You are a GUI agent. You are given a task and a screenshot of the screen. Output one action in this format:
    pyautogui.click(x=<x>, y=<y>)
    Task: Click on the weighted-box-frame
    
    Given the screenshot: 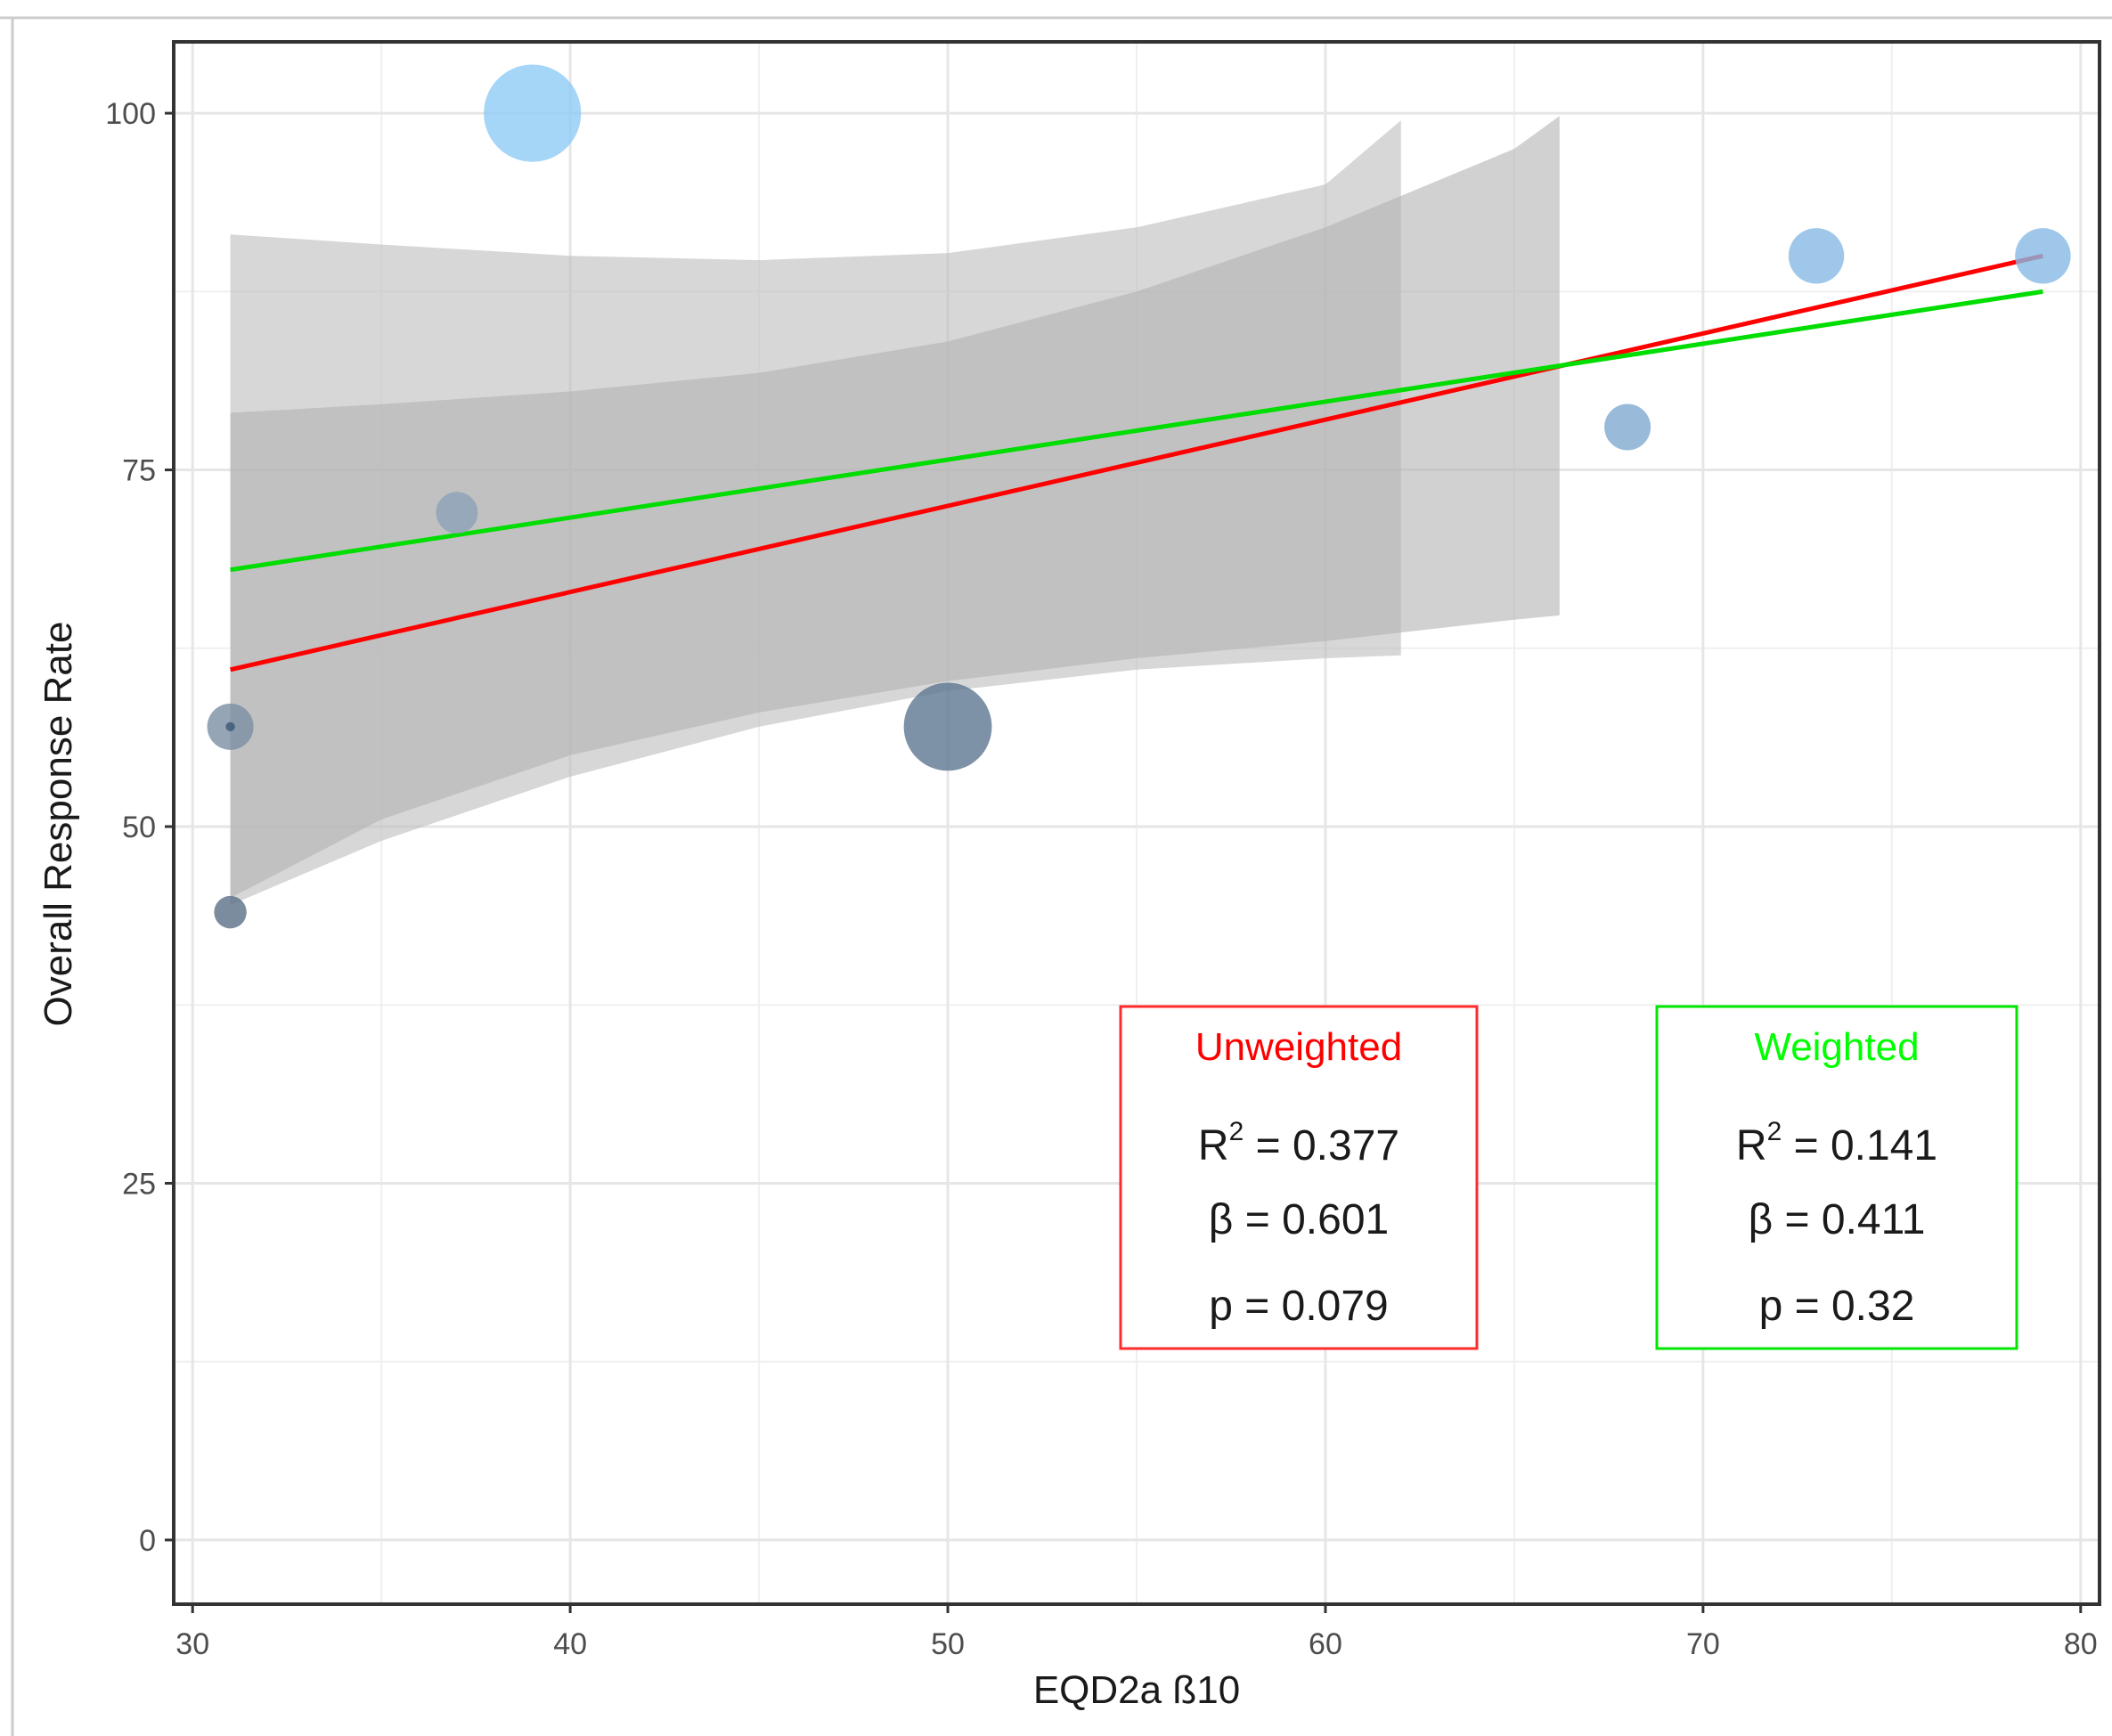 What is the action you would take?
    pyautogui.click(x=1836, y=1177)
    